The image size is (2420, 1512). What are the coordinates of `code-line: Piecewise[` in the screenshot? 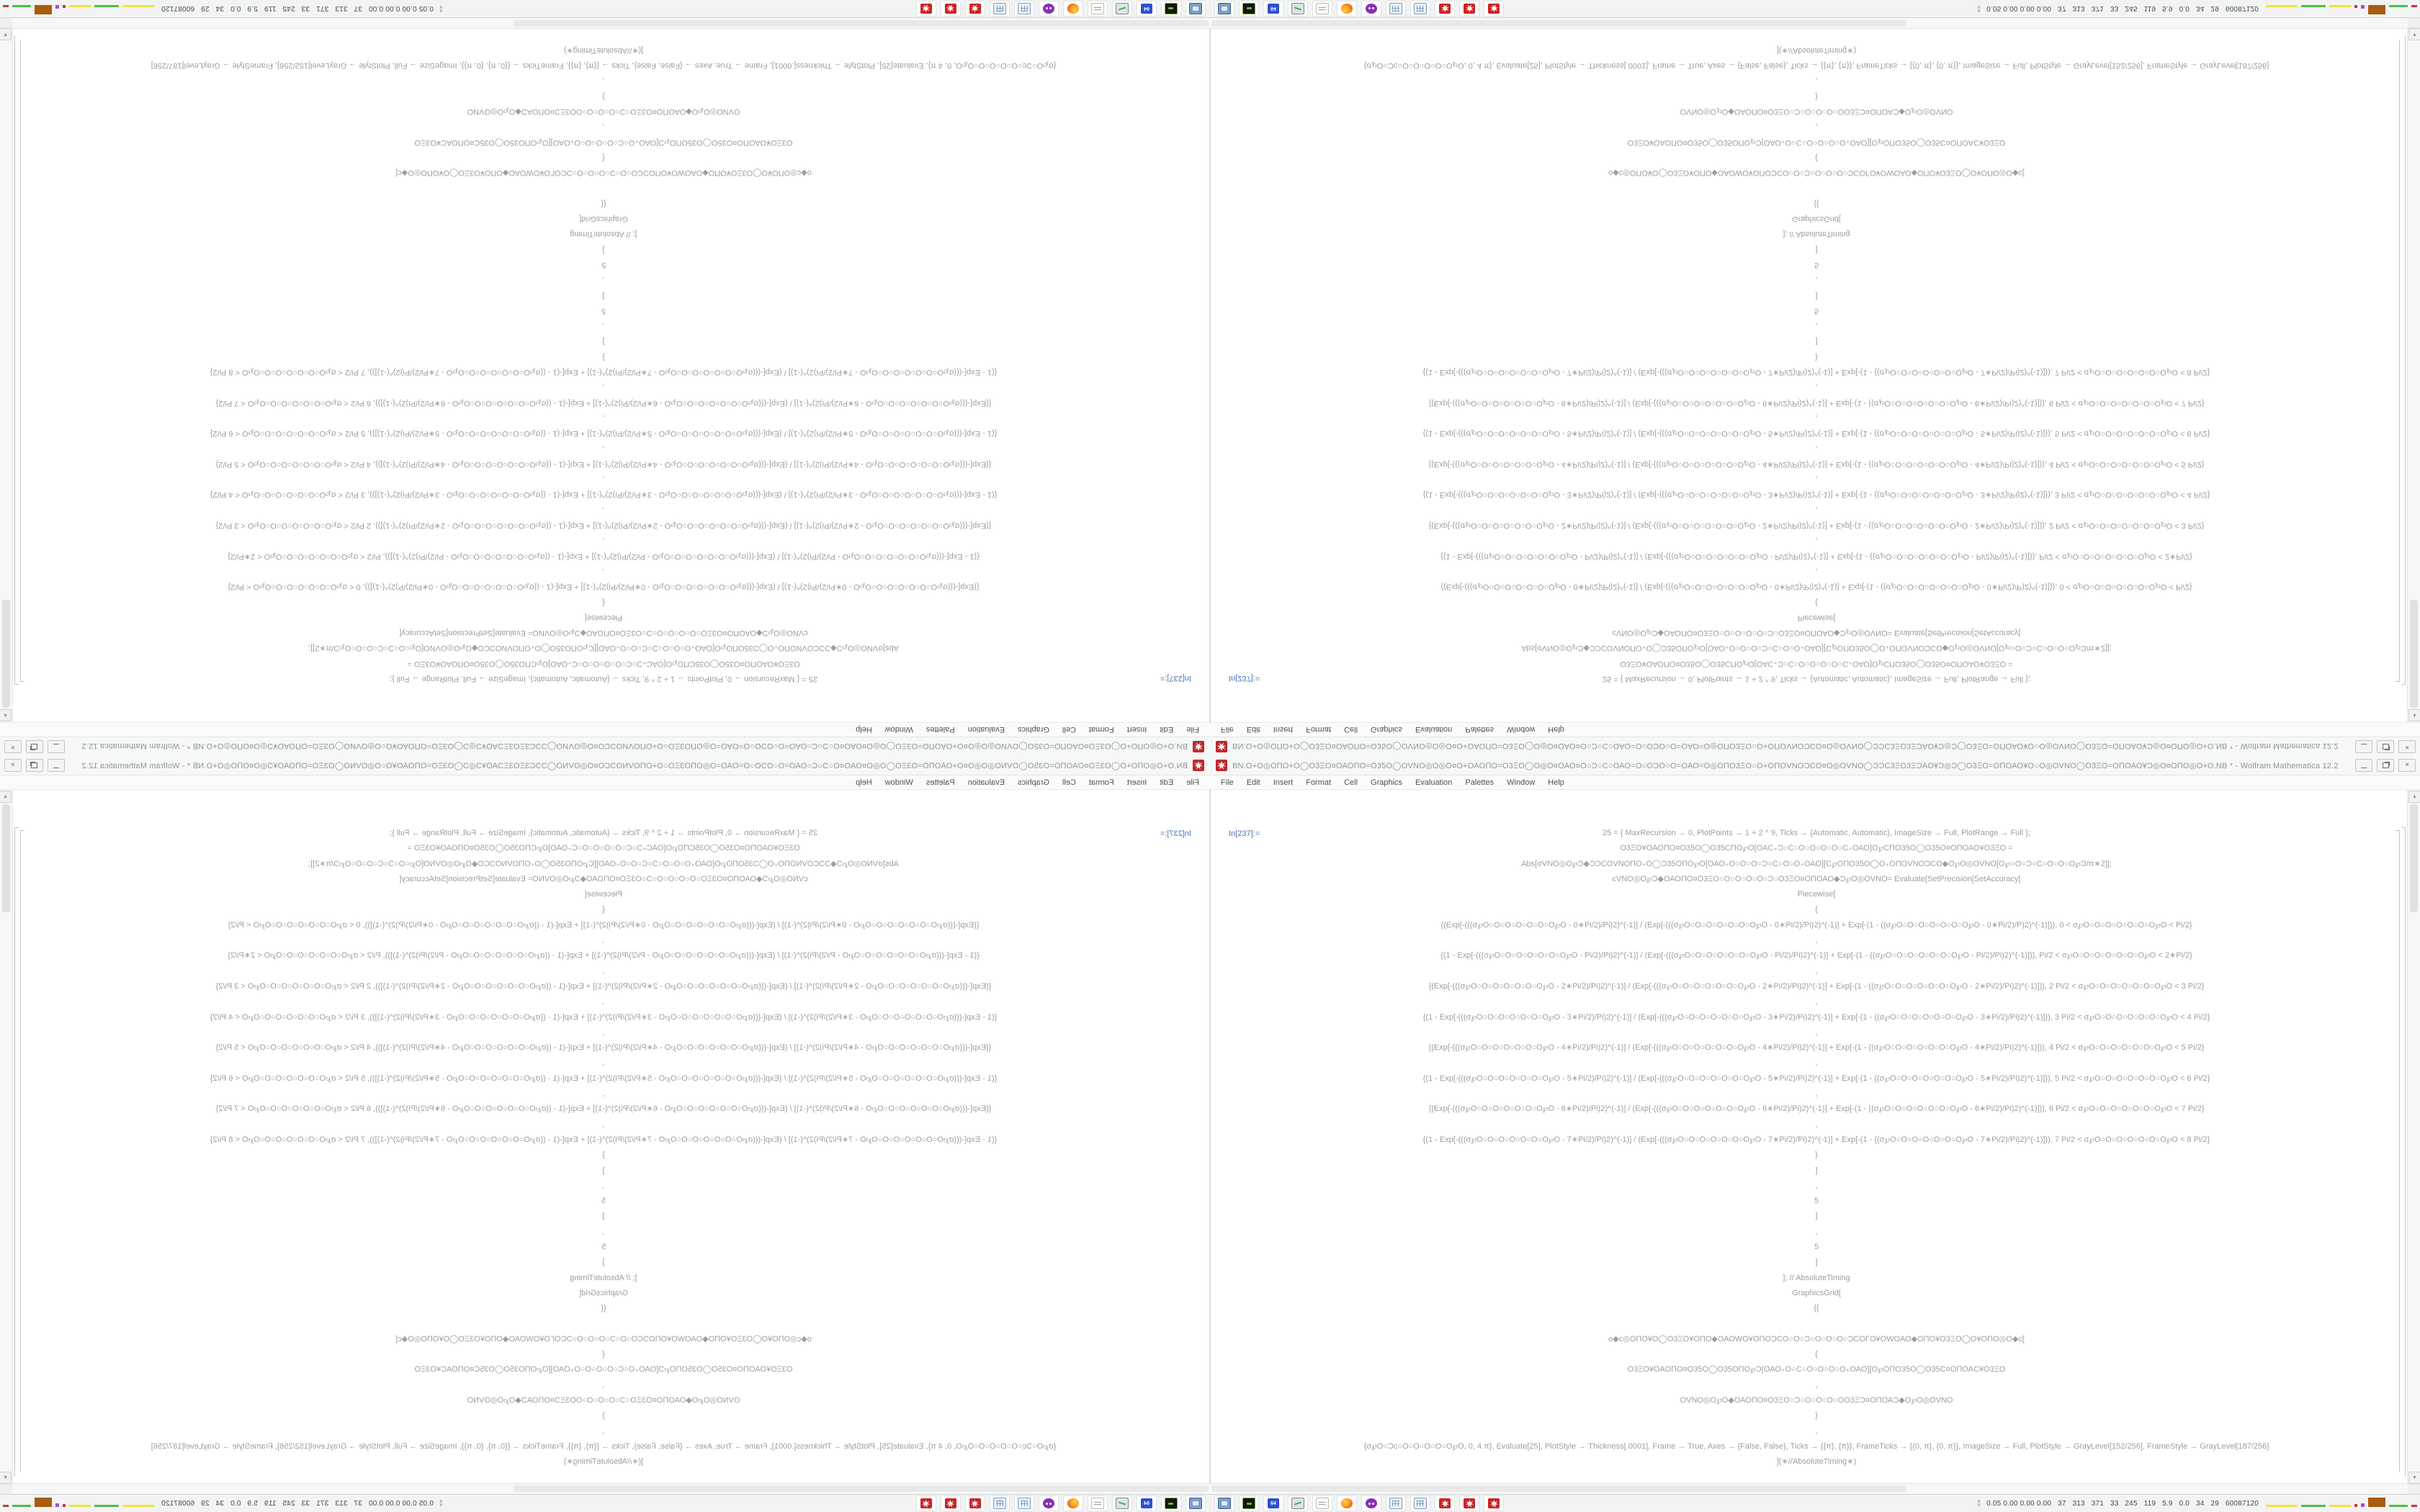 It's located at (1817, 894).